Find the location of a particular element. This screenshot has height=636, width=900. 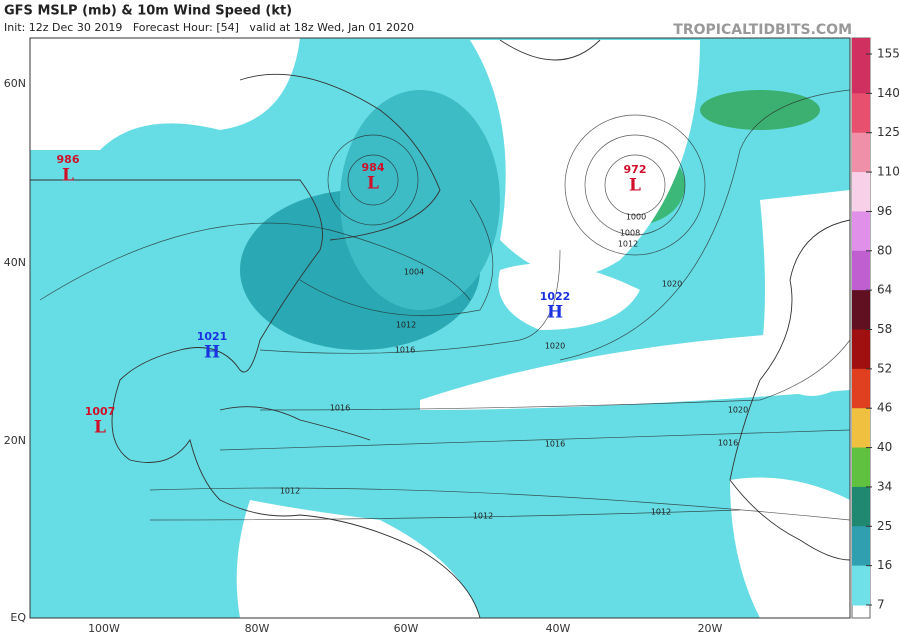

longitude-label: 100W is located at coordinates (104, 628).